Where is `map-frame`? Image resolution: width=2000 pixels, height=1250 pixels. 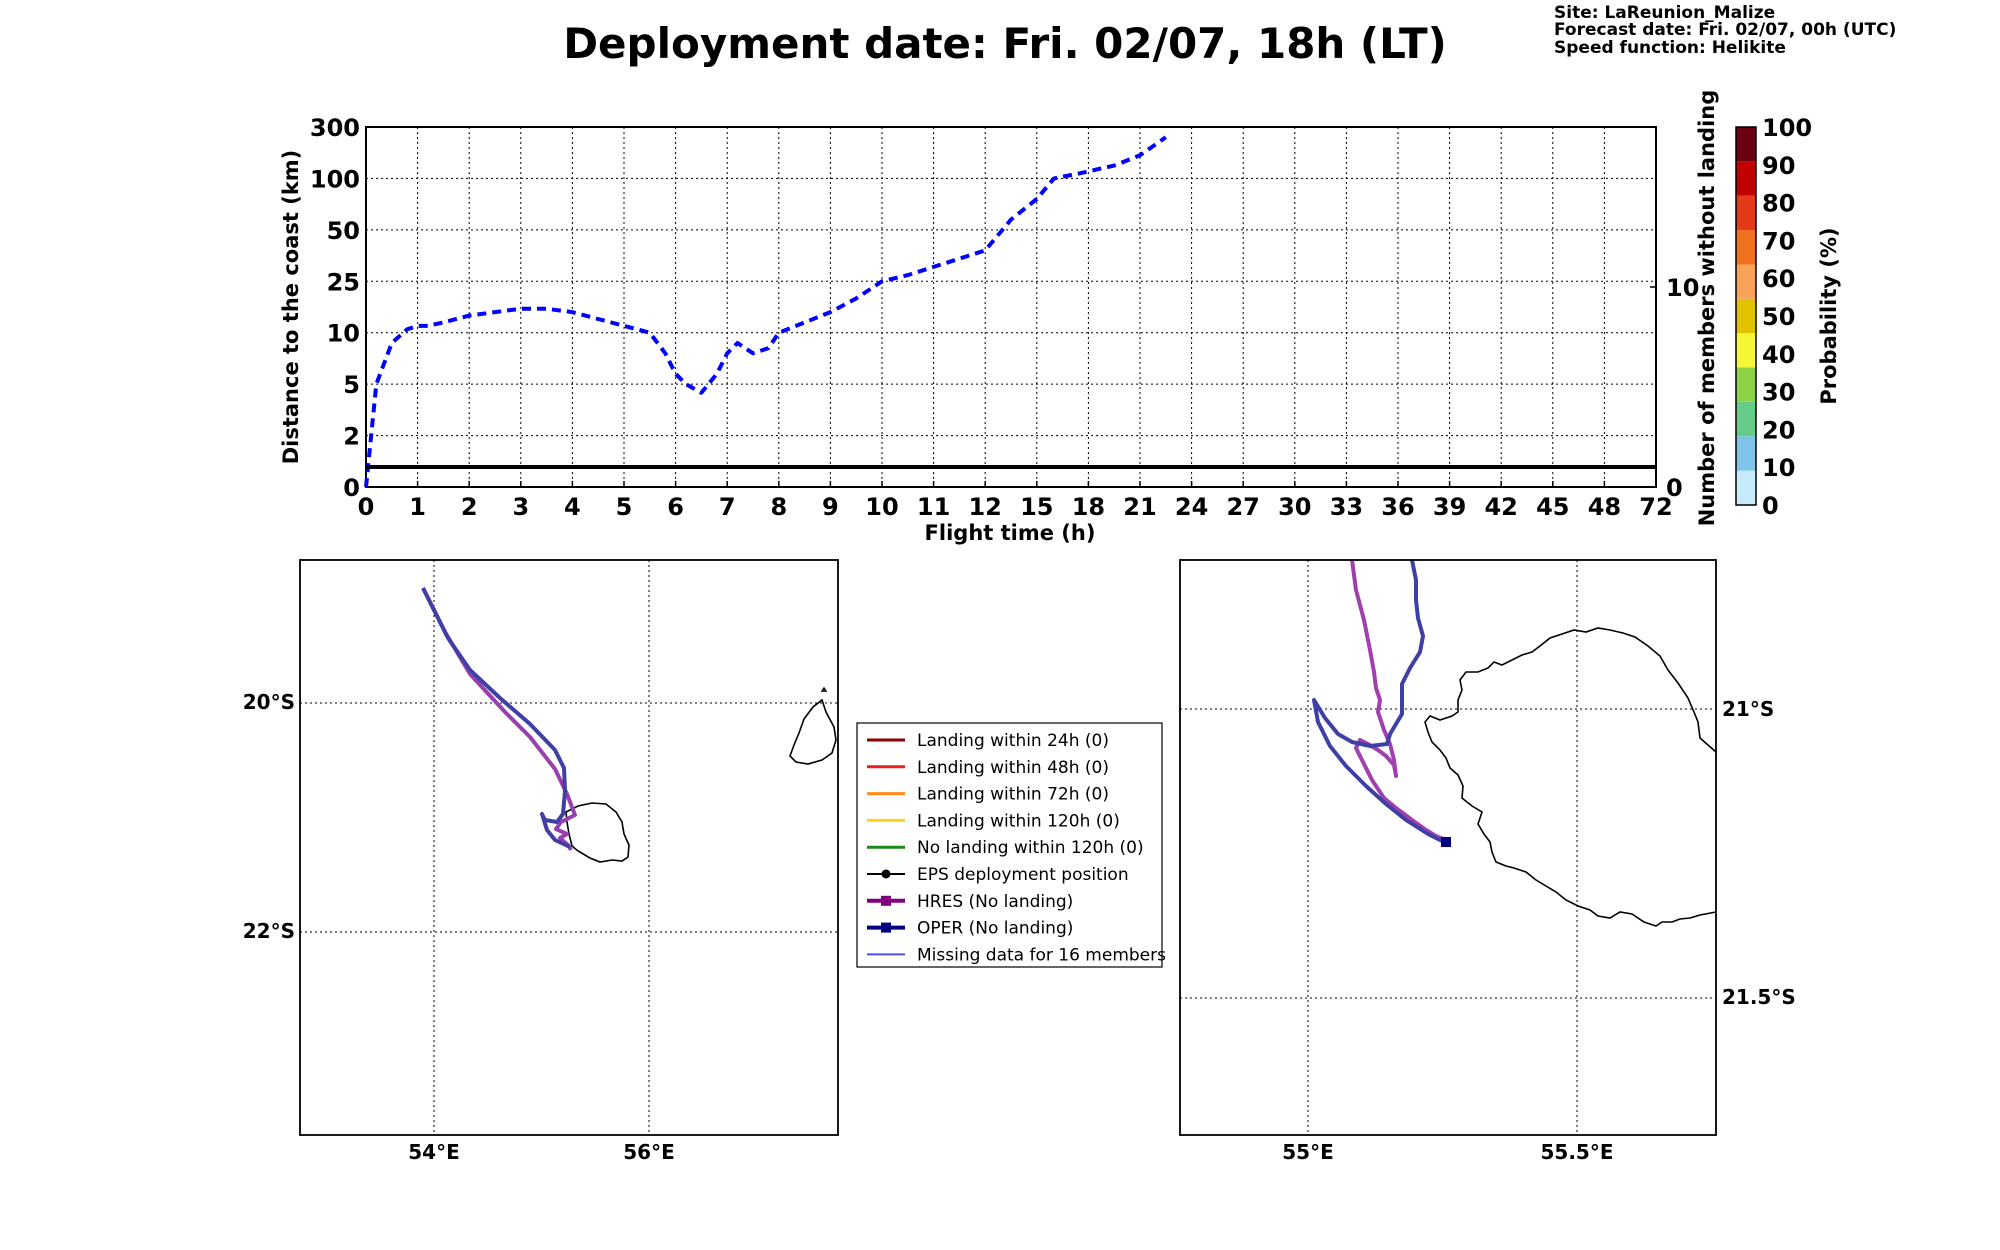 map-frame is located at coordinates (569, 847).